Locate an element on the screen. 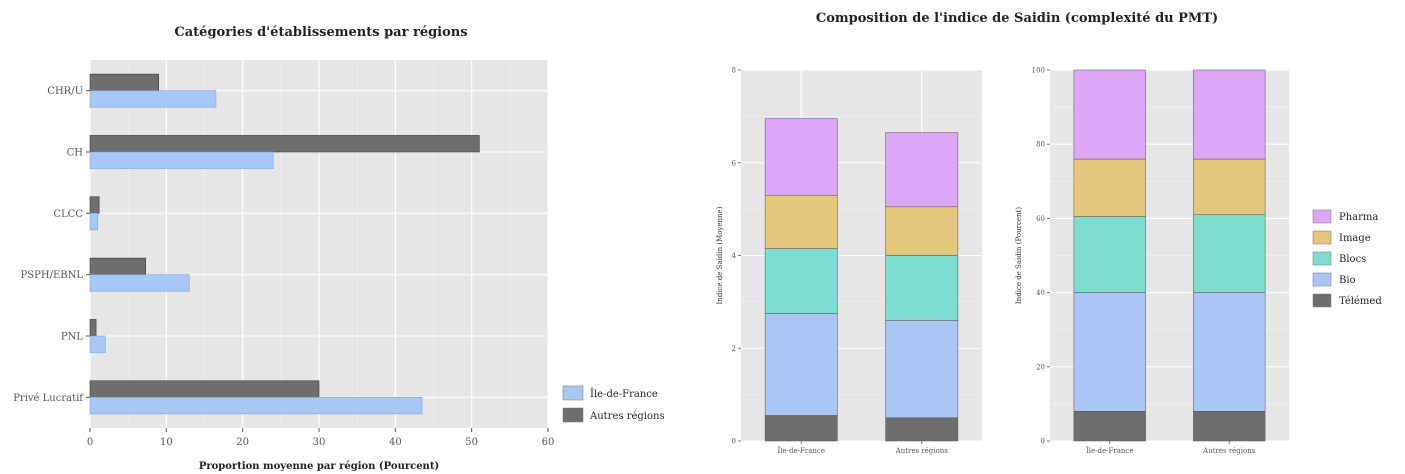 The image size is (1405, 474). chart1-bar-autres-regions-ch is located at coordinates (284, 144).